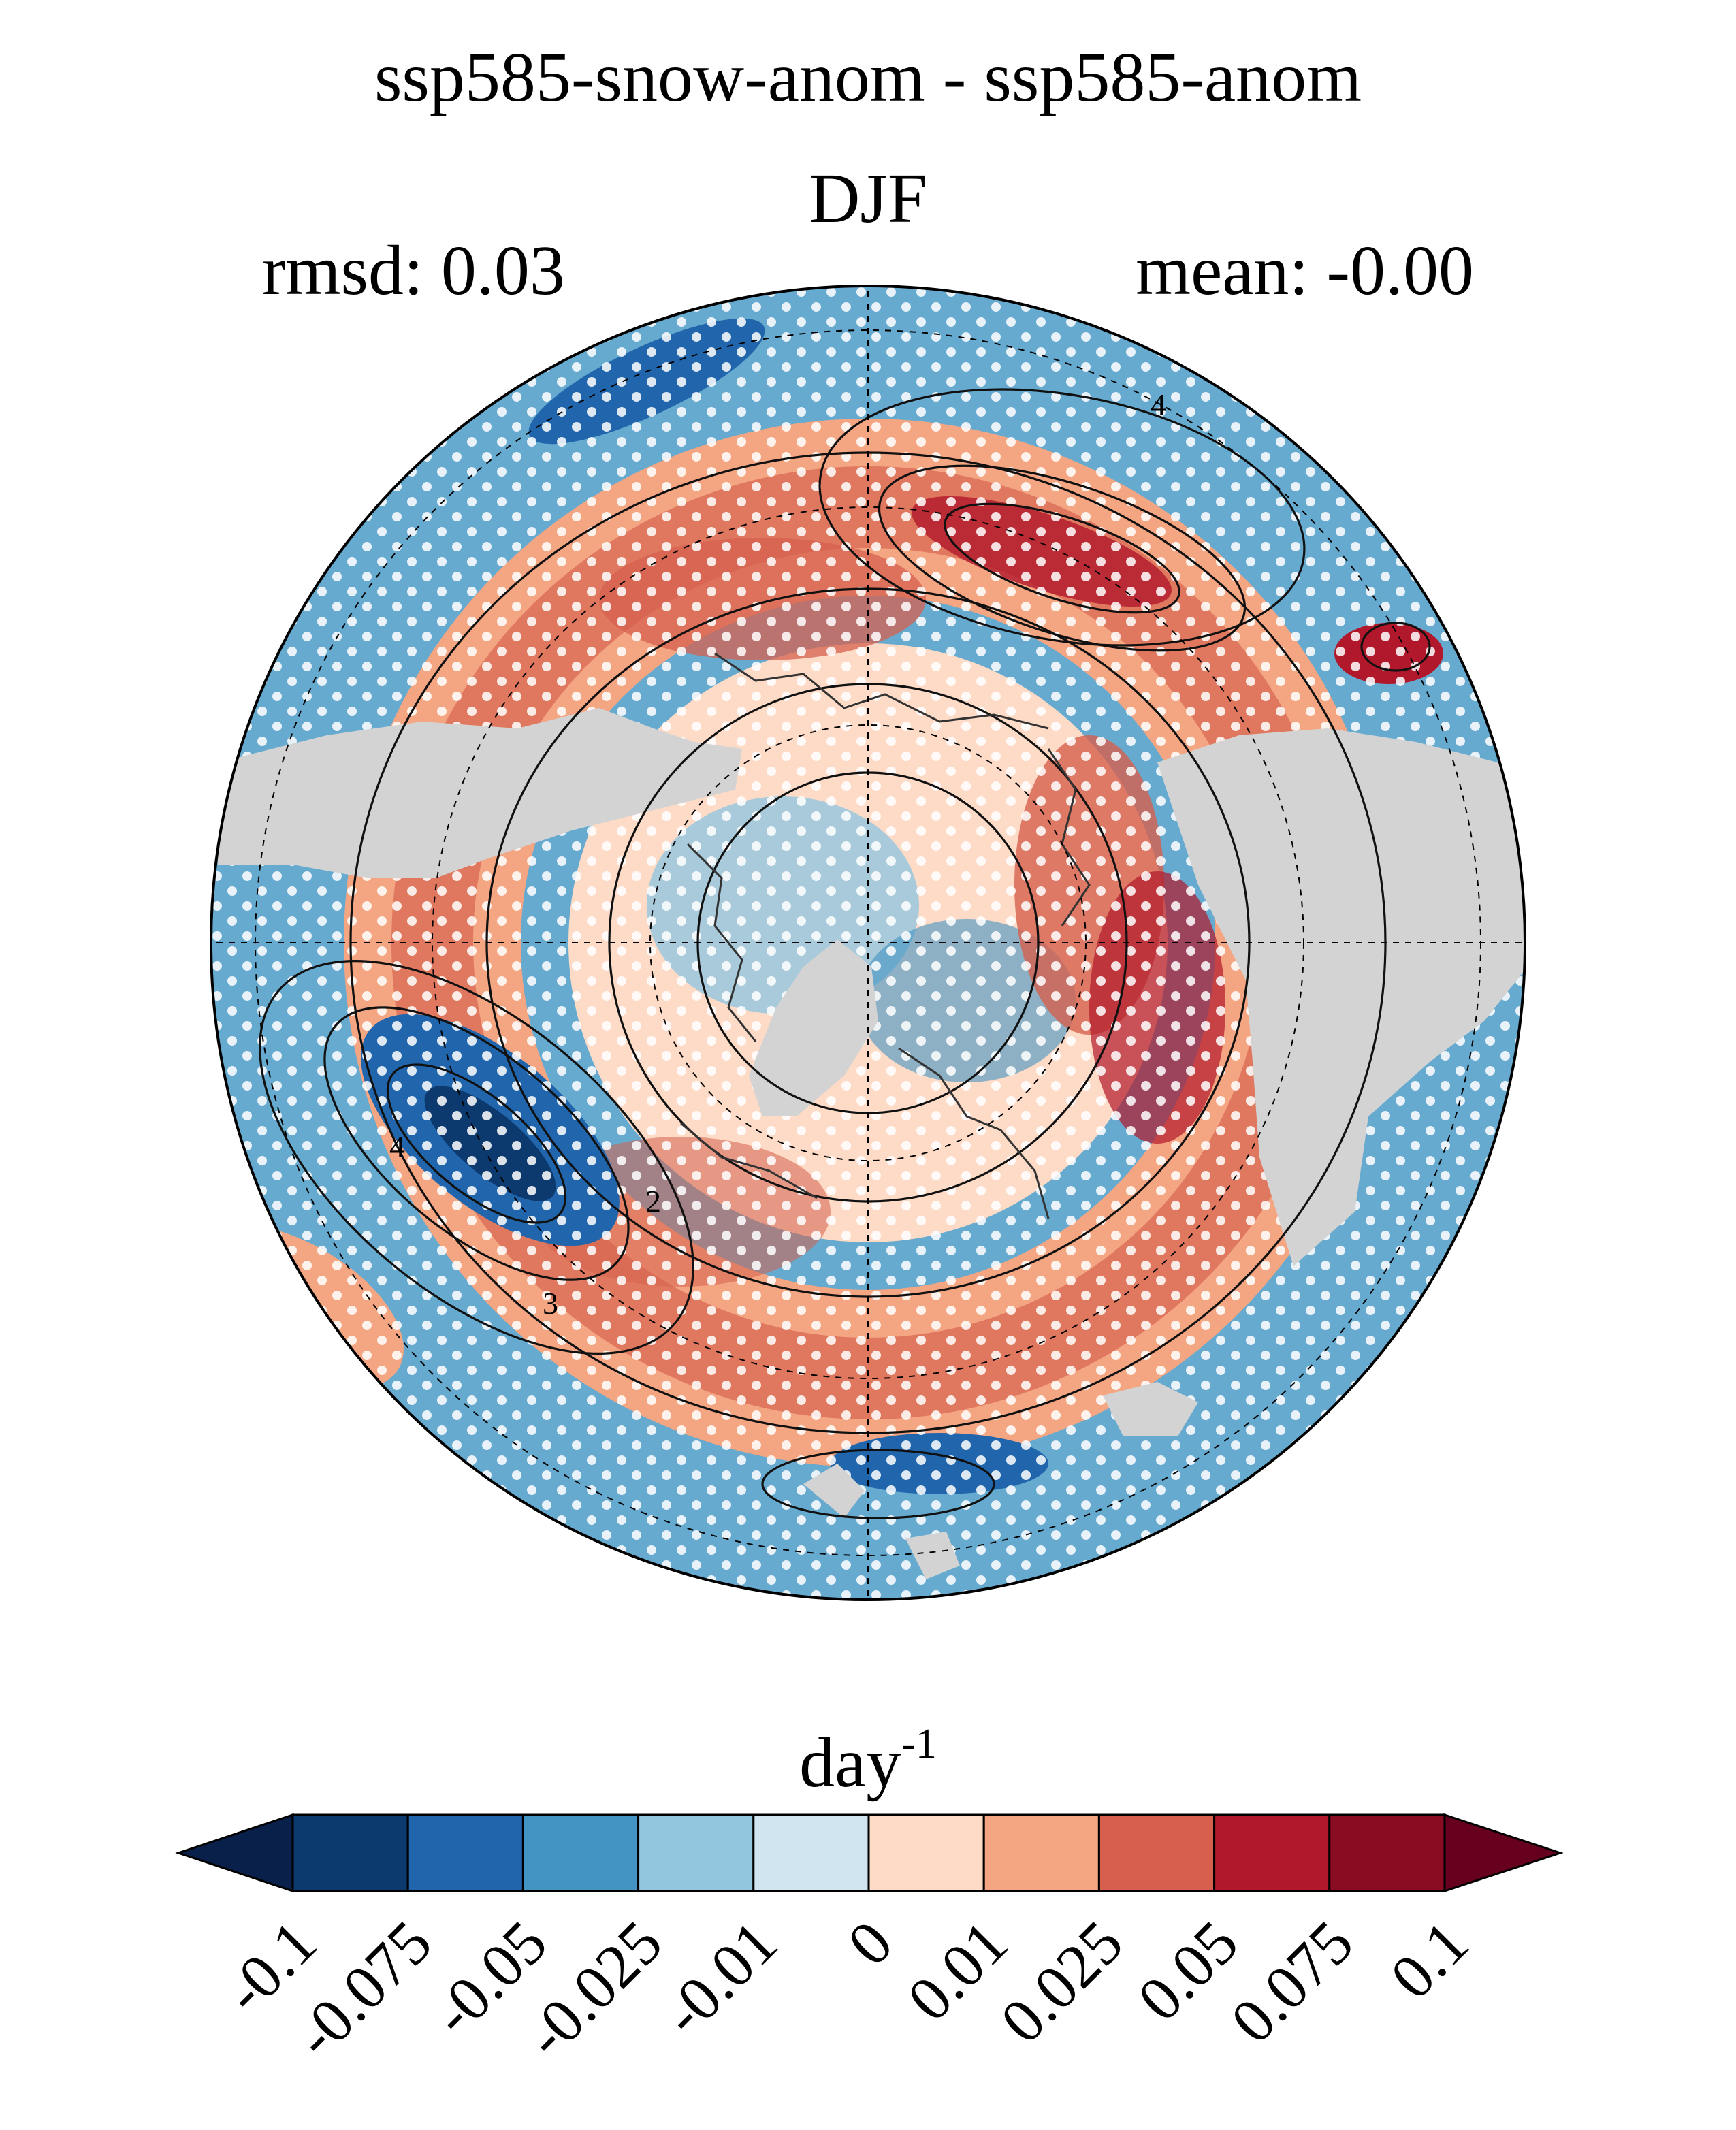 This screenshot has width=1736, height=2130. What do you see at coordinates (234, 1853) in the screenshot?
I see `colorbar-extend-low` at bounding box center [234, 1853].